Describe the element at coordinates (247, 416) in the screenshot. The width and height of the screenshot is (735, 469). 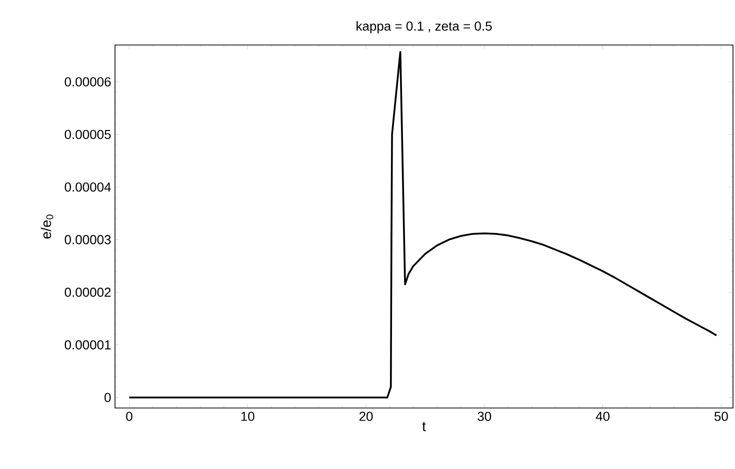
I see `x-tick-label: 10` at that location.